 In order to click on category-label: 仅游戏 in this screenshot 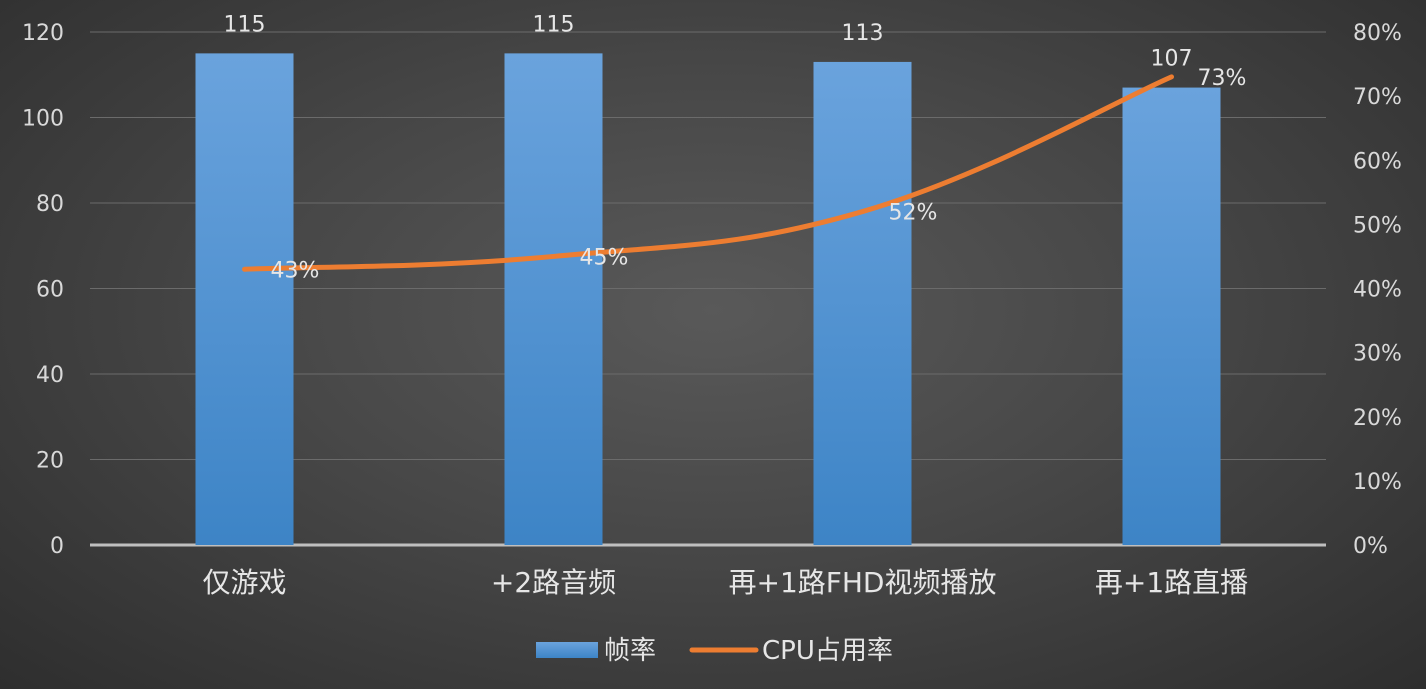, I will do `click(244, 582)`.